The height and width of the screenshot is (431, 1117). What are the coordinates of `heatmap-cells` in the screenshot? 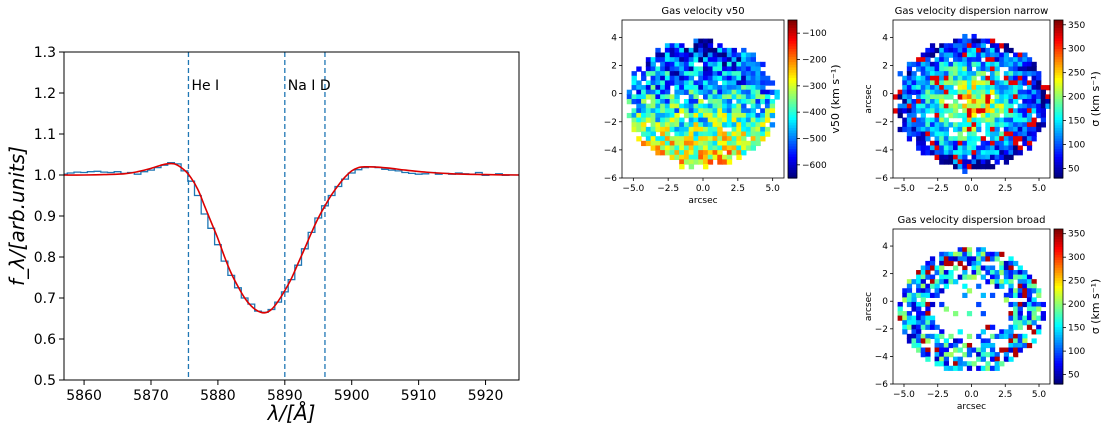 It's located at (971, 309).